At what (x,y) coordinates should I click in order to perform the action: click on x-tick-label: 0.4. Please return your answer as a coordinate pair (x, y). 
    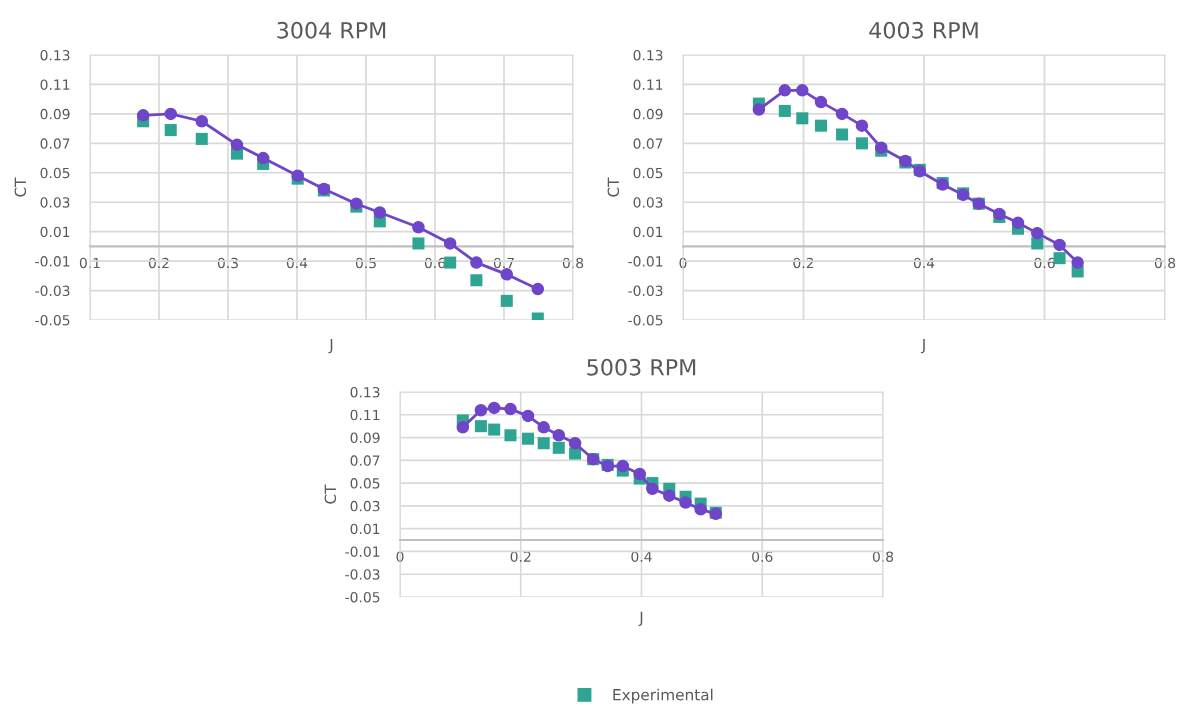
    Looking at the image, I should click on (641, 556).